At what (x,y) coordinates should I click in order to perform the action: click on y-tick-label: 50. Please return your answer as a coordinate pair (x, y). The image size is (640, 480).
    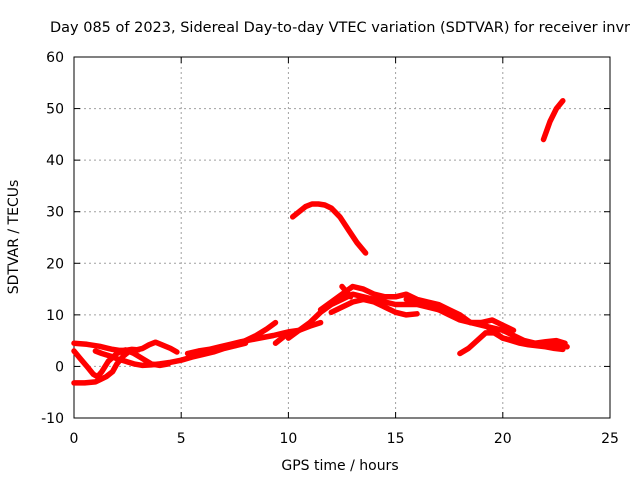
    Looking at the image, I should click on (55, 110).